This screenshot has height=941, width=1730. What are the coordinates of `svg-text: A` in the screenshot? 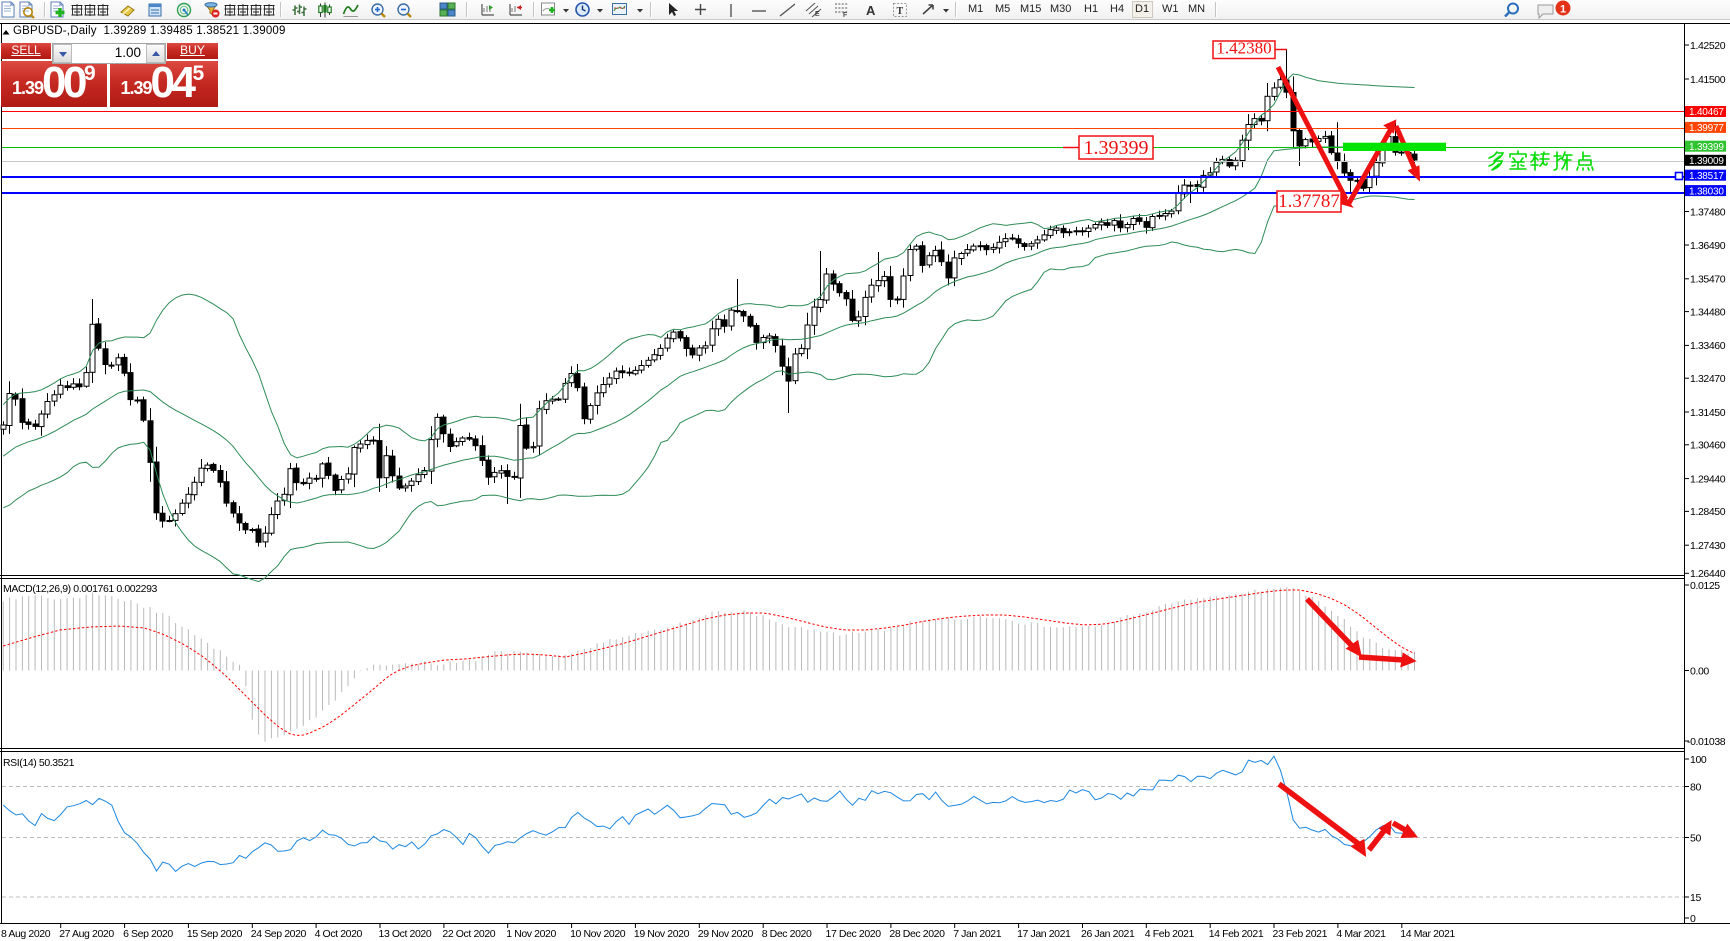 It's located at (871, 10).